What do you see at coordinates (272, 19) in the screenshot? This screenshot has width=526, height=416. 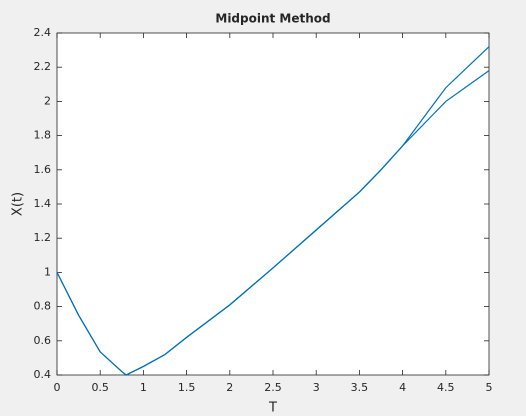 I see `chart-title: Midpoint Method` at bounding box center [272, 19].